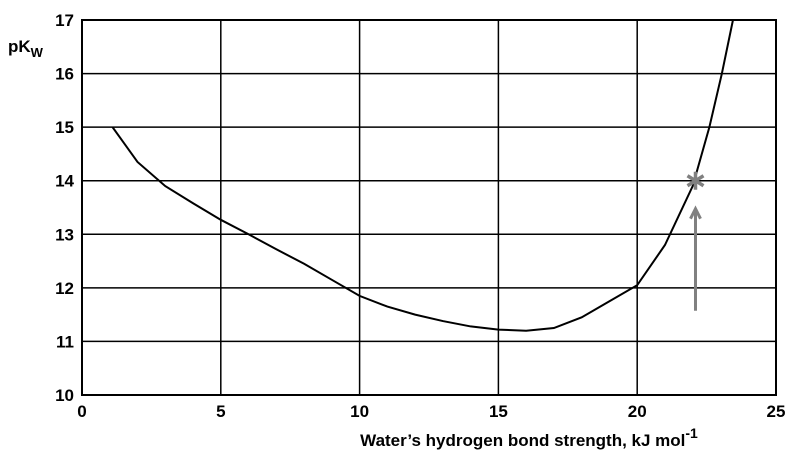 The height and width of the screenshot is (455, 788). I want to click on x-label-main: Water’s hydrogen bond strength, kJ mol, so click(522, 440).